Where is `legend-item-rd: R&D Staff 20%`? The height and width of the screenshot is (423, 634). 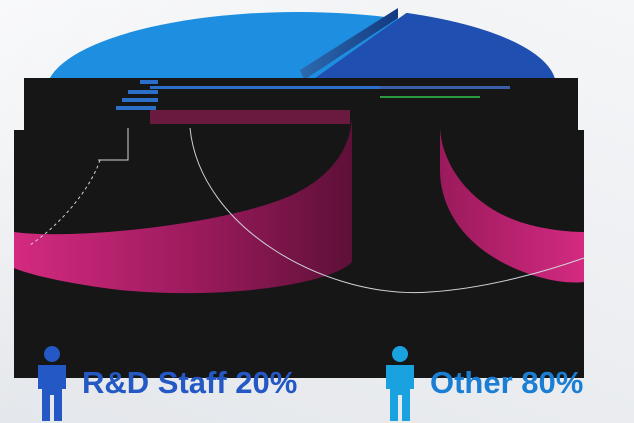 legend-item-rd: R&D Staff 20% is located at coordinates (165, 383).